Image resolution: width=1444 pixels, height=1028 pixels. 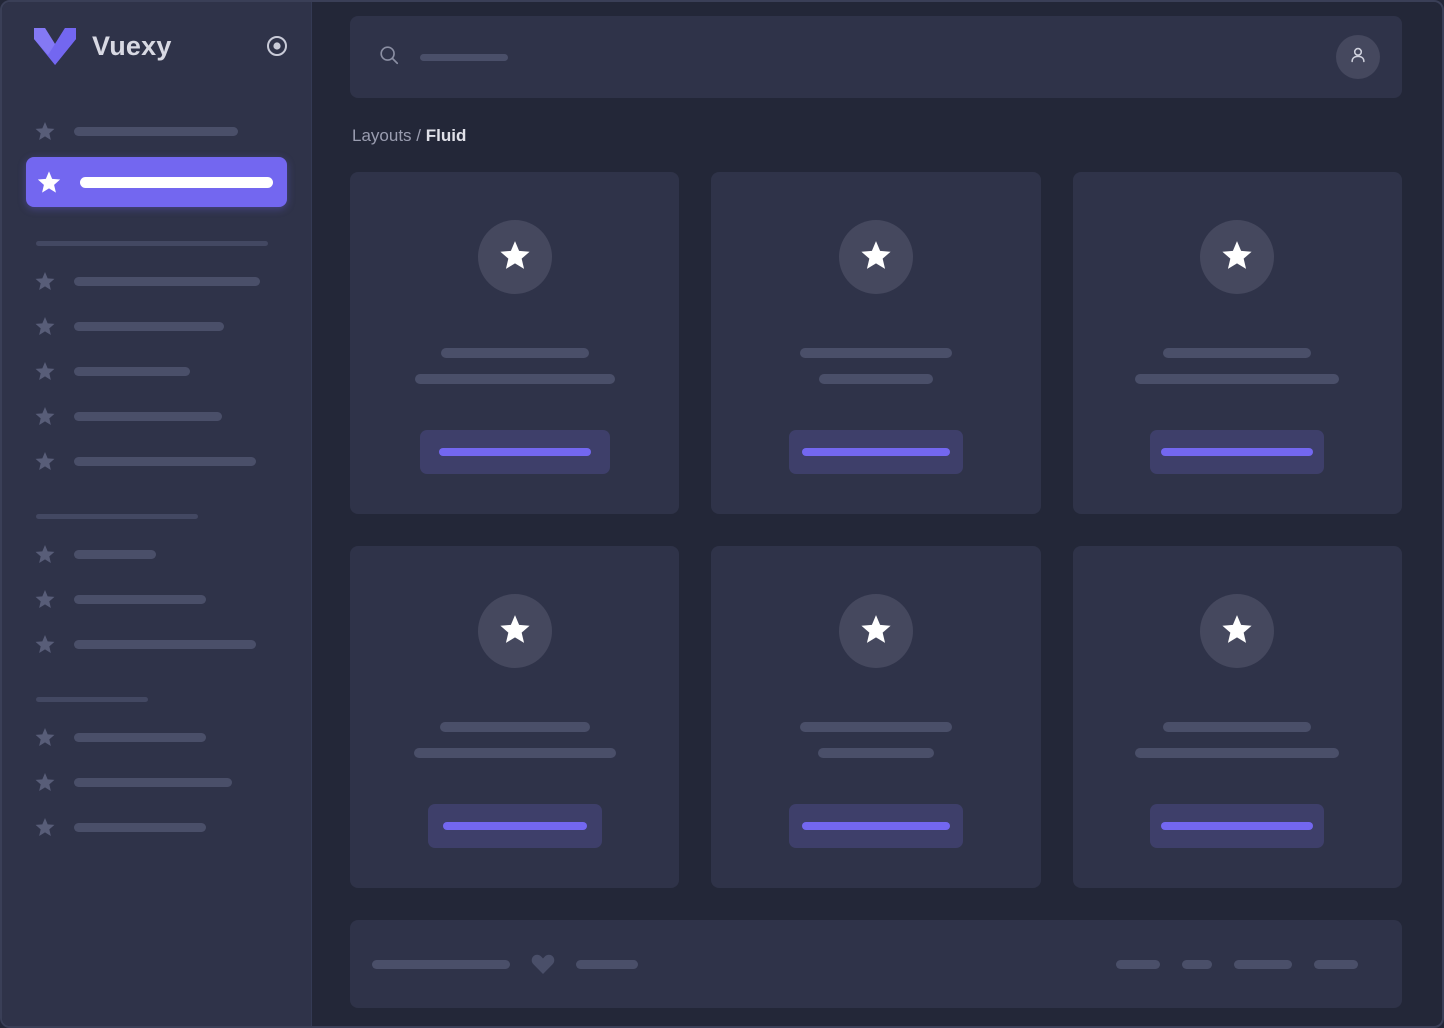 What do you see at coordinates (441, 964) in the screenshot?
I see `footer-text-bar` at bounding box center [441, 964].